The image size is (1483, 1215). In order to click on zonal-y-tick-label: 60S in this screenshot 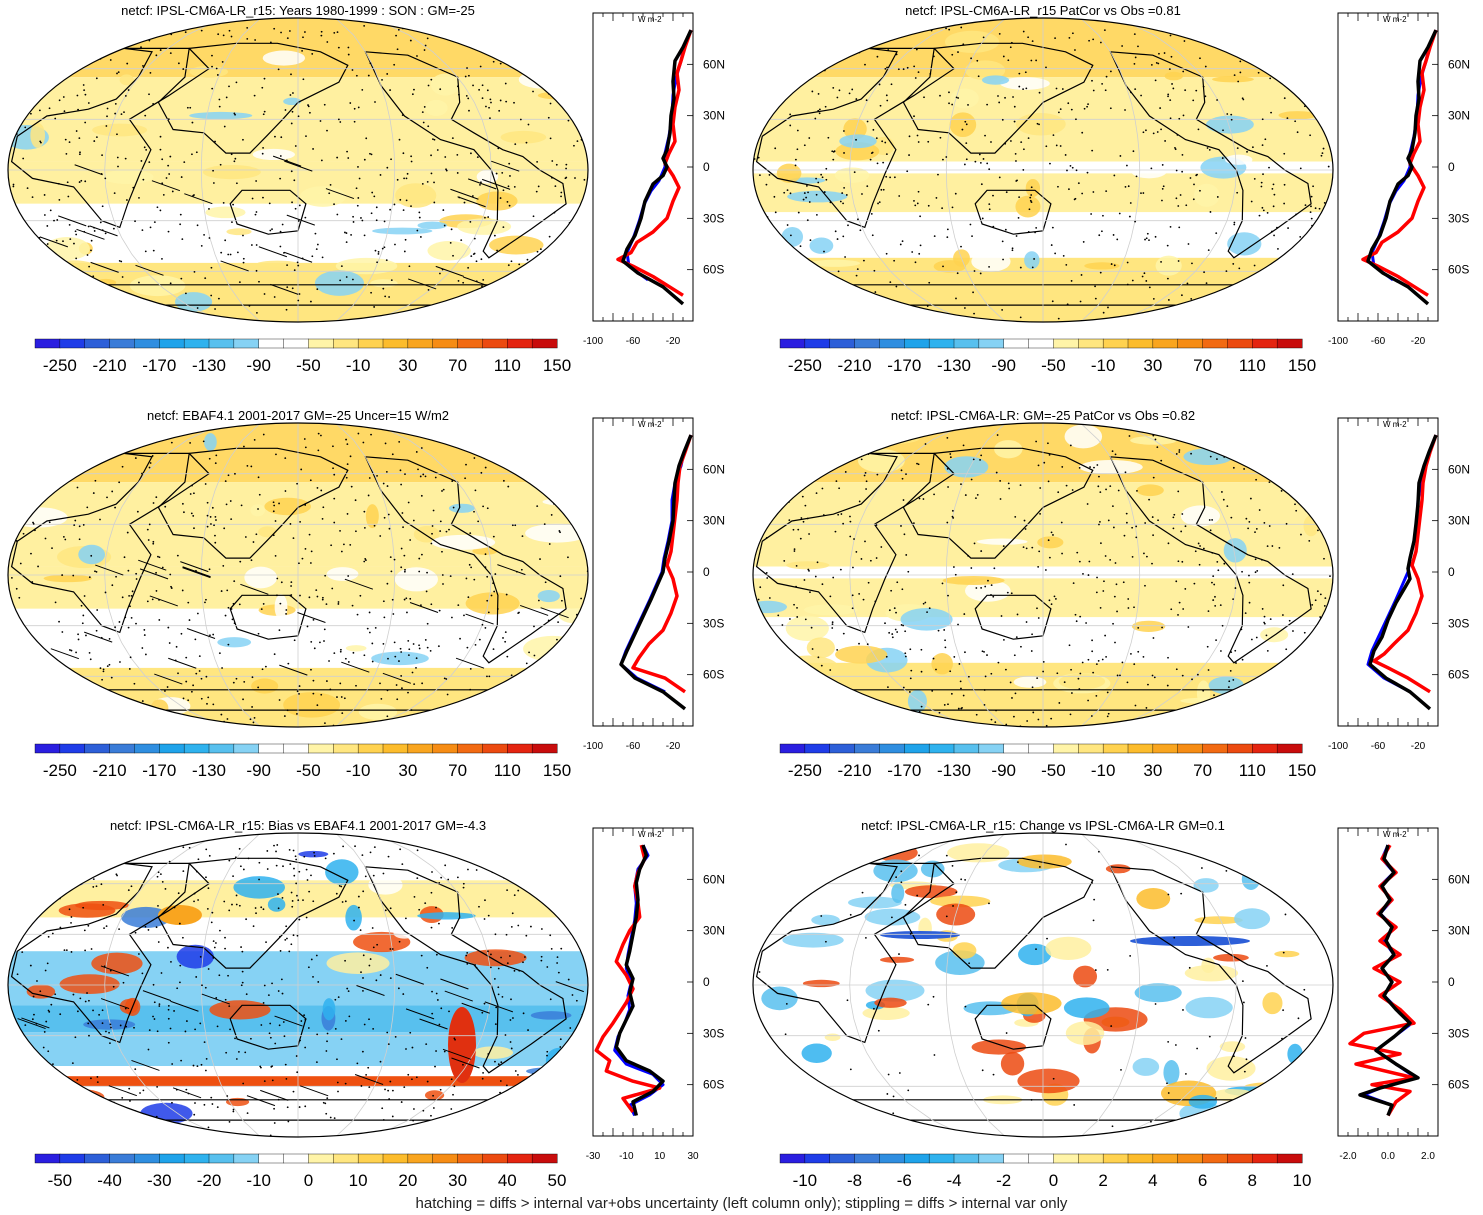, I will do `click(1458, 675)`.